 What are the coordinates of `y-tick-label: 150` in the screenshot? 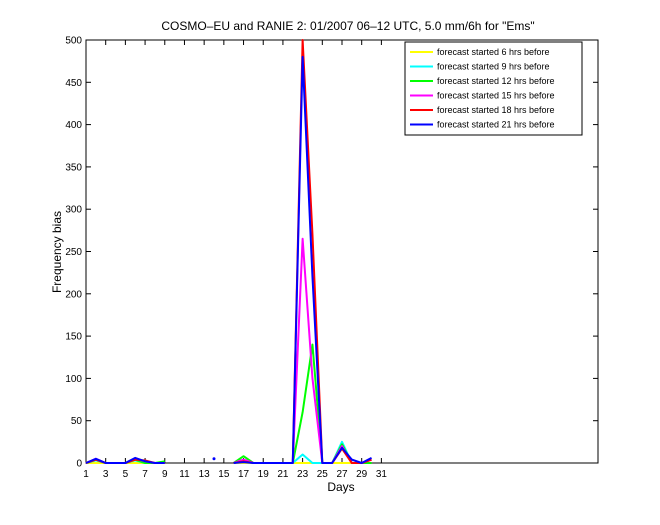 It's located at (73, 337).